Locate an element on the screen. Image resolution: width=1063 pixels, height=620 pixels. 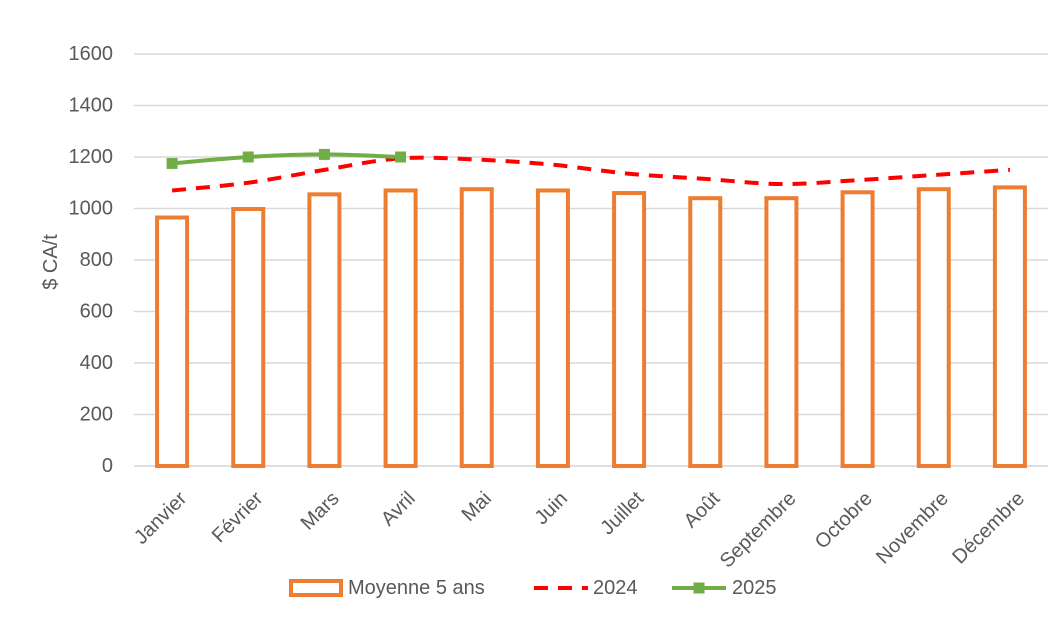
x-tick-label: Août is located at coordinates (702, 509).